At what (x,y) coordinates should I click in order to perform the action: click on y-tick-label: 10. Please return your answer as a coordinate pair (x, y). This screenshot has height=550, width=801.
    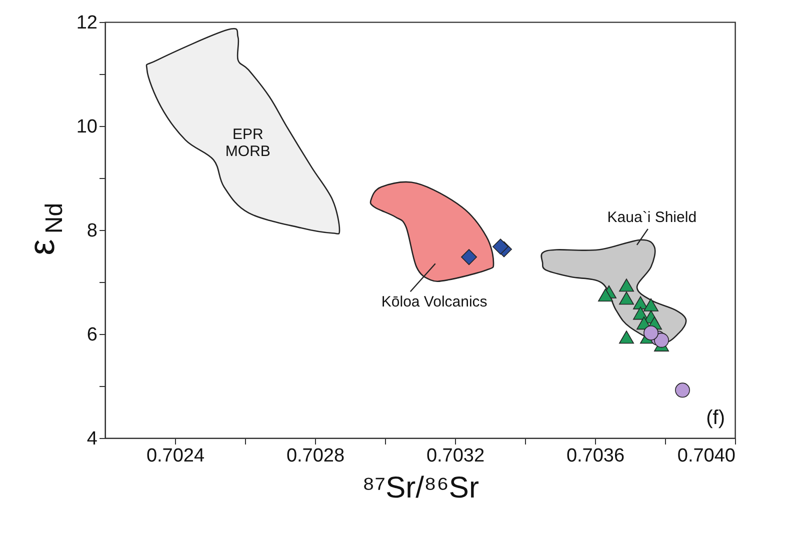
    Looking at the image, I should click on (87, 127).